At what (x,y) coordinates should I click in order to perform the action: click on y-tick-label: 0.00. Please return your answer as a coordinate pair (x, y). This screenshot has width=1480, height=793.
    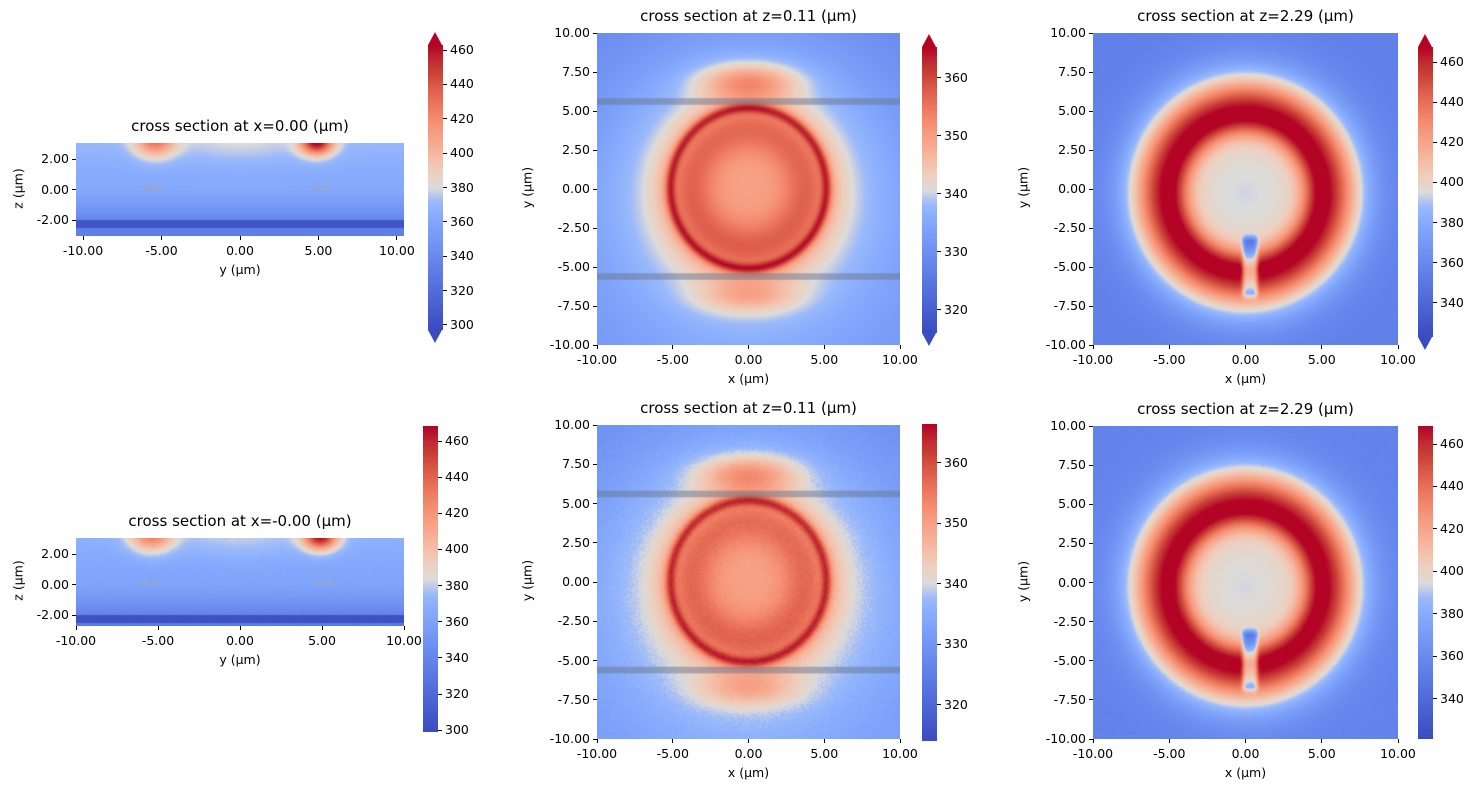
    Looking at the image, I should click on (1072, 188).